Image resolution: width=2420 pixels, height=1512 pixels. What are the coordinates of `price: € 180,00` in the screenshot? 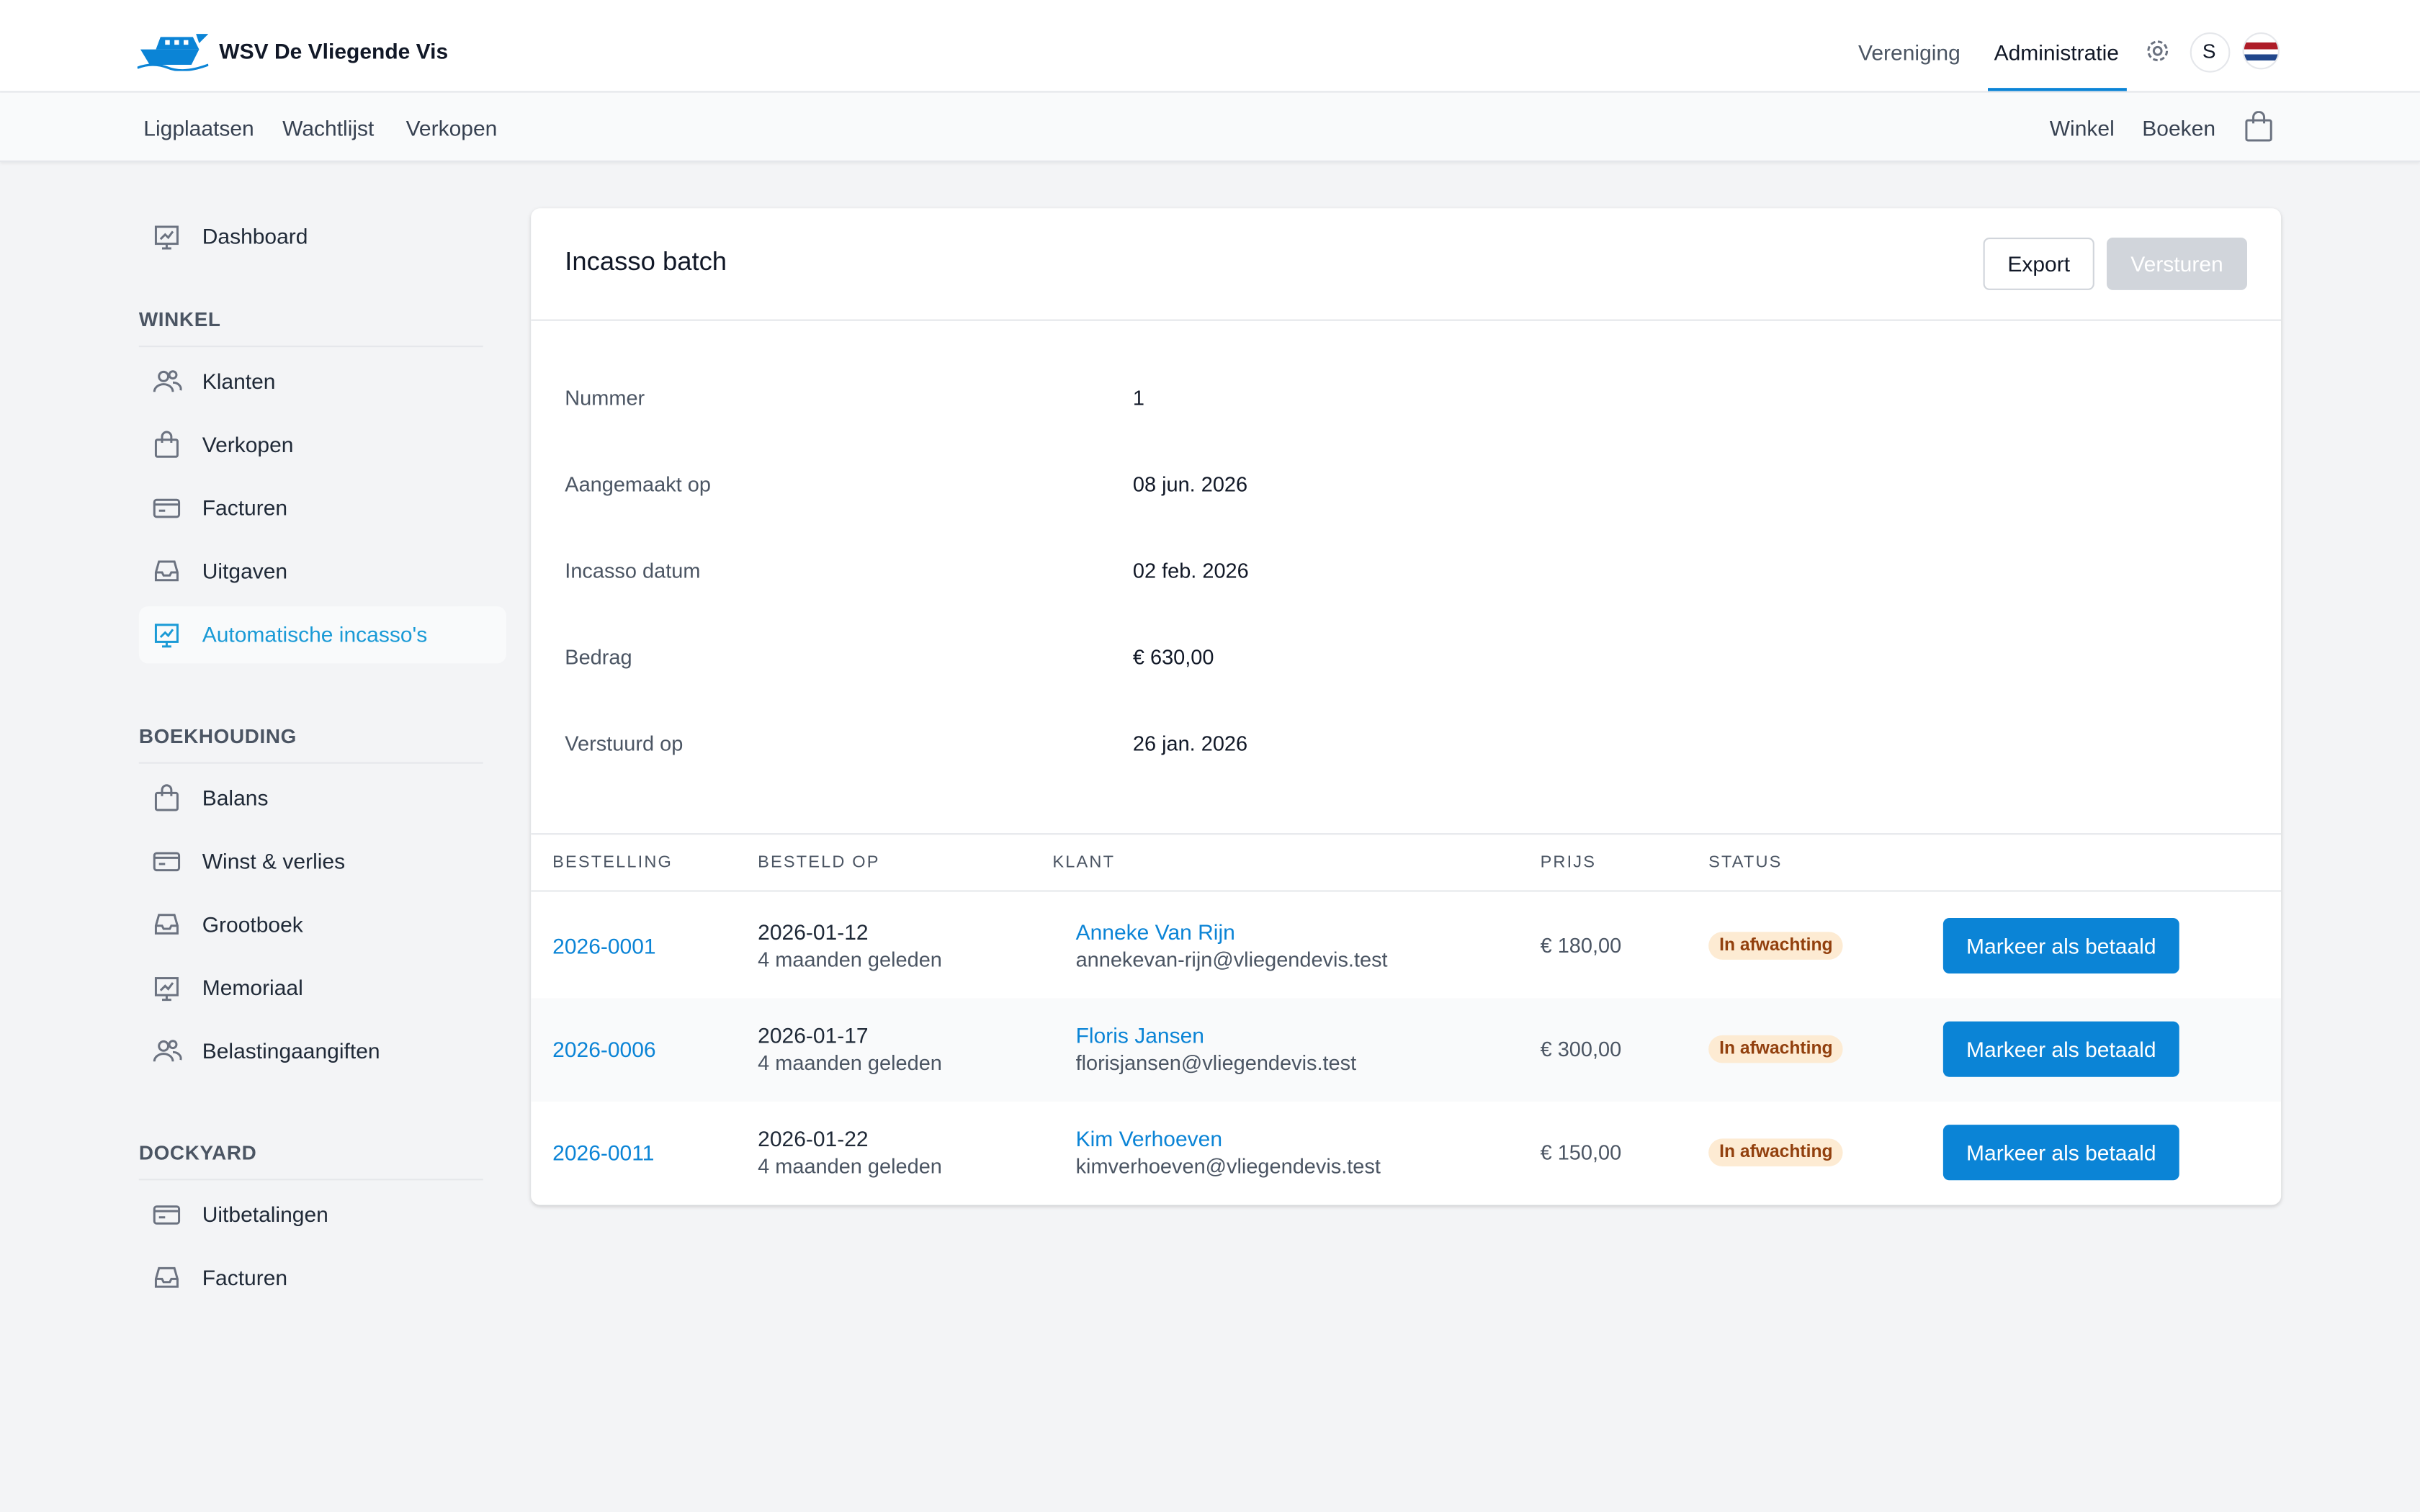 It's located at (1581, 946).